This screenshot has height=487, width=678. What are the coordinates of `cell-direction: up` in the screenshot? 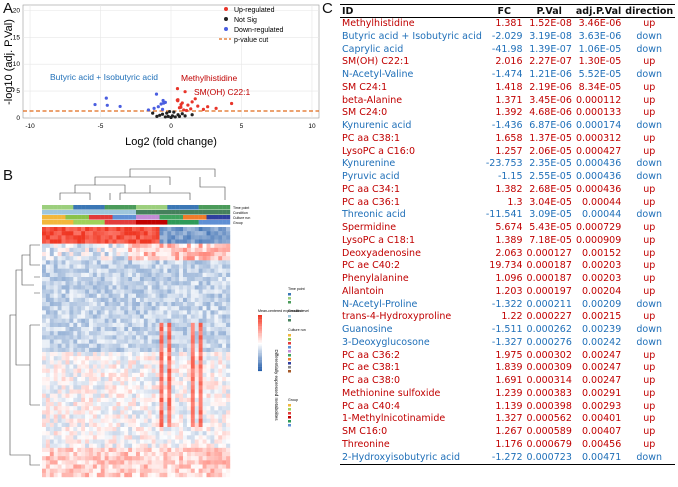 It's located at (649, 291).